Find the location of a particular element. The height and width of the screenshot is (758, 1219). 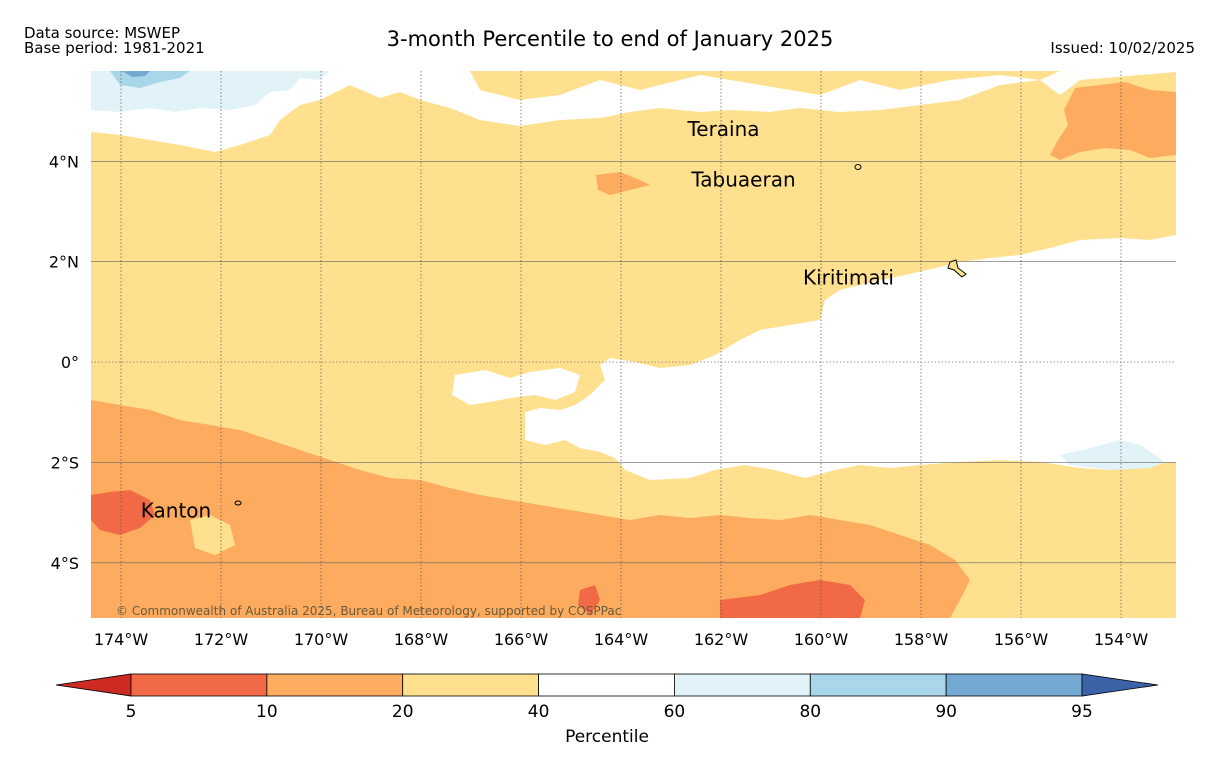

colorbar-tick-label: 60 is located at coordinates (675, 712).